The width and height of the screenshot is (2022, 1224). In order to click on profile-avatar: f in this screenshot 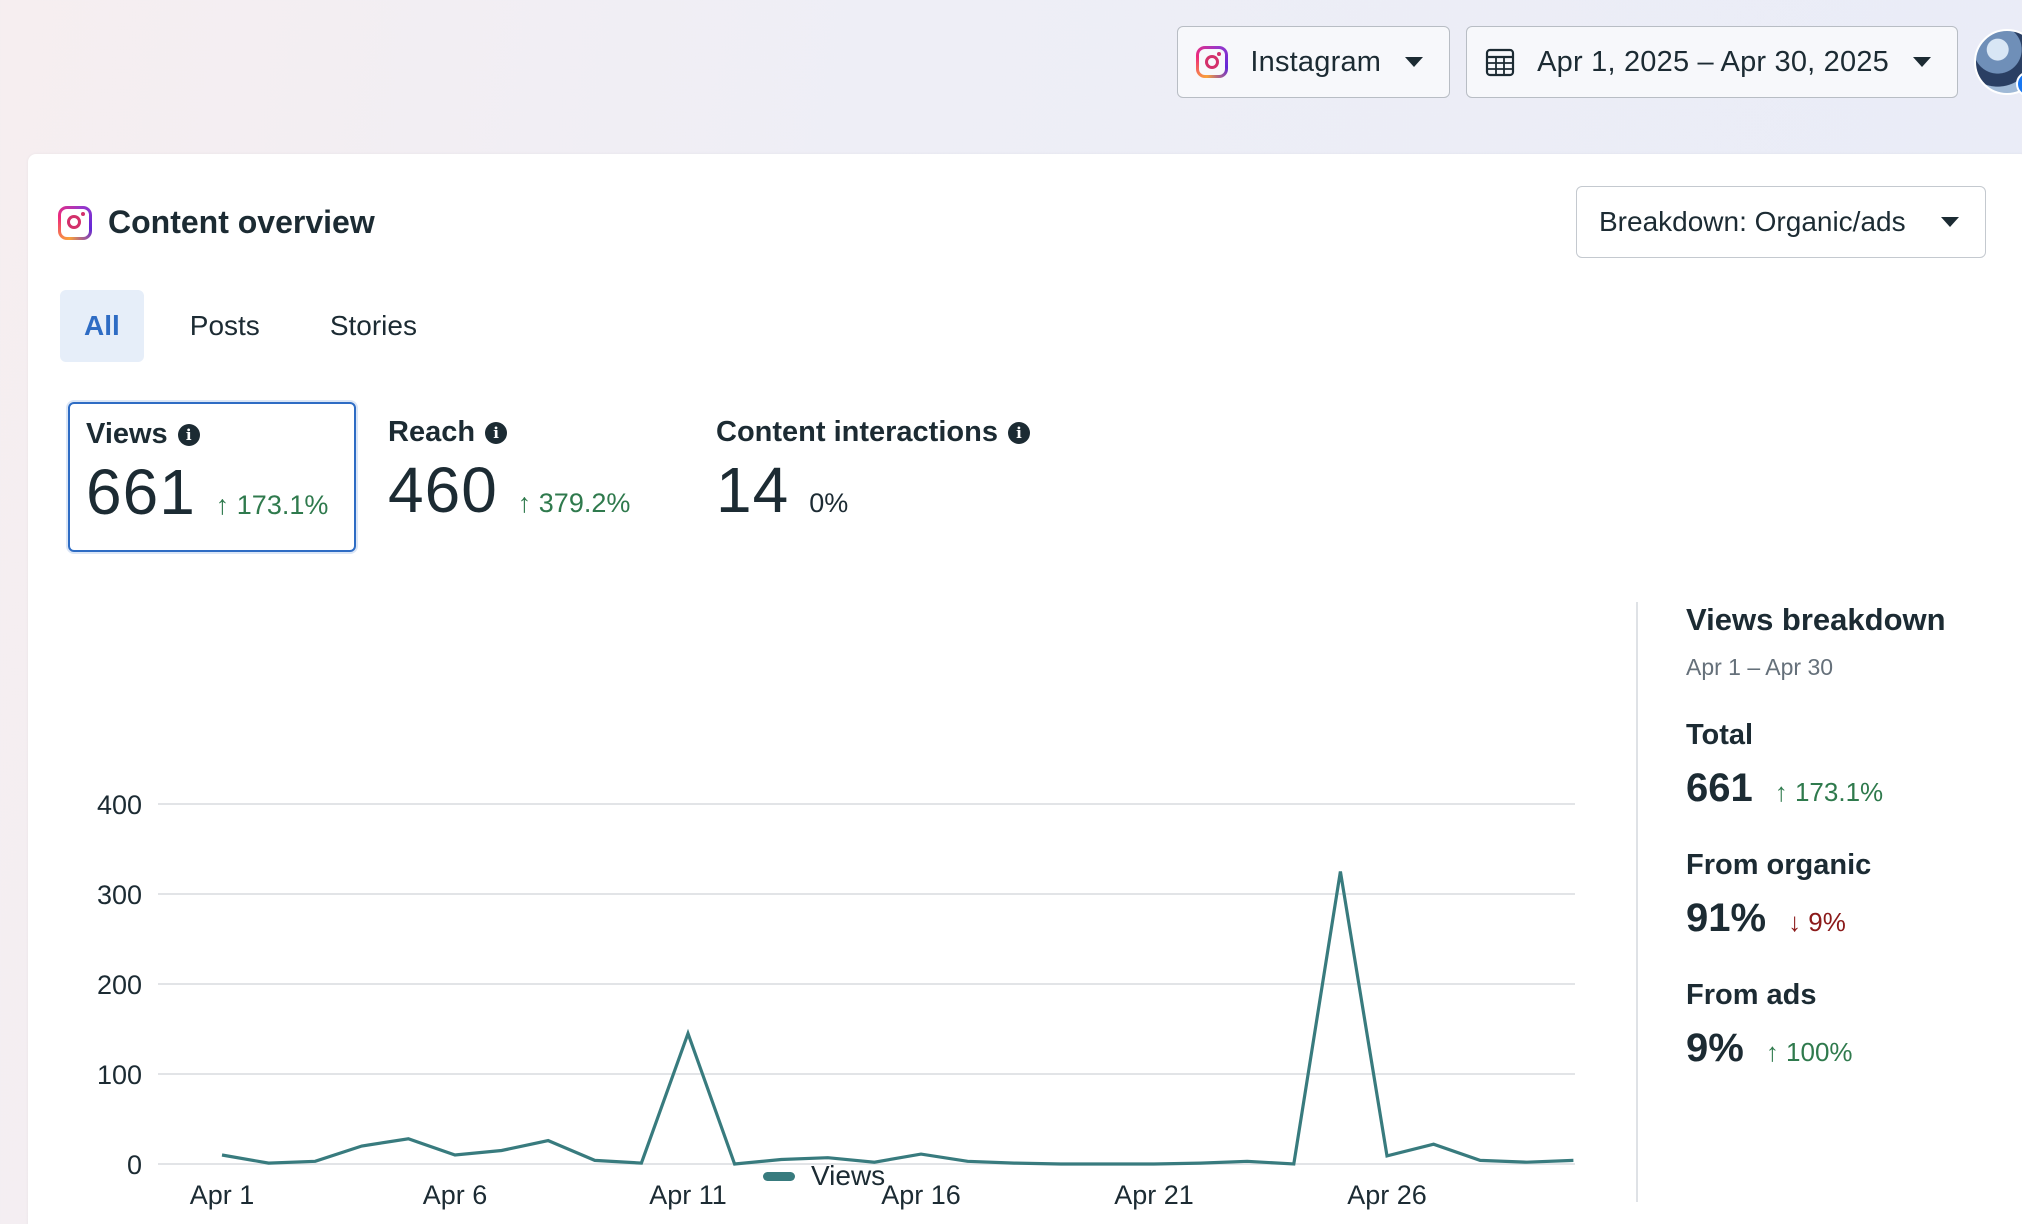, I will do `click(1998, 63)`.